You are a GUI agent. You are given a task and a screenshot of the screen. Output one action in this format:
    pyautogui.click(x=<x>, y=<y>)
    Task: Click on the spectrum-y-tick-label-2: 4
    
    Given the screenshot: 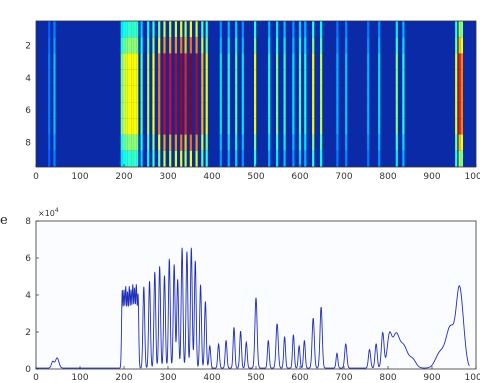 What is the action you would take?
    pyautogui.click(x=28, y=296)
    